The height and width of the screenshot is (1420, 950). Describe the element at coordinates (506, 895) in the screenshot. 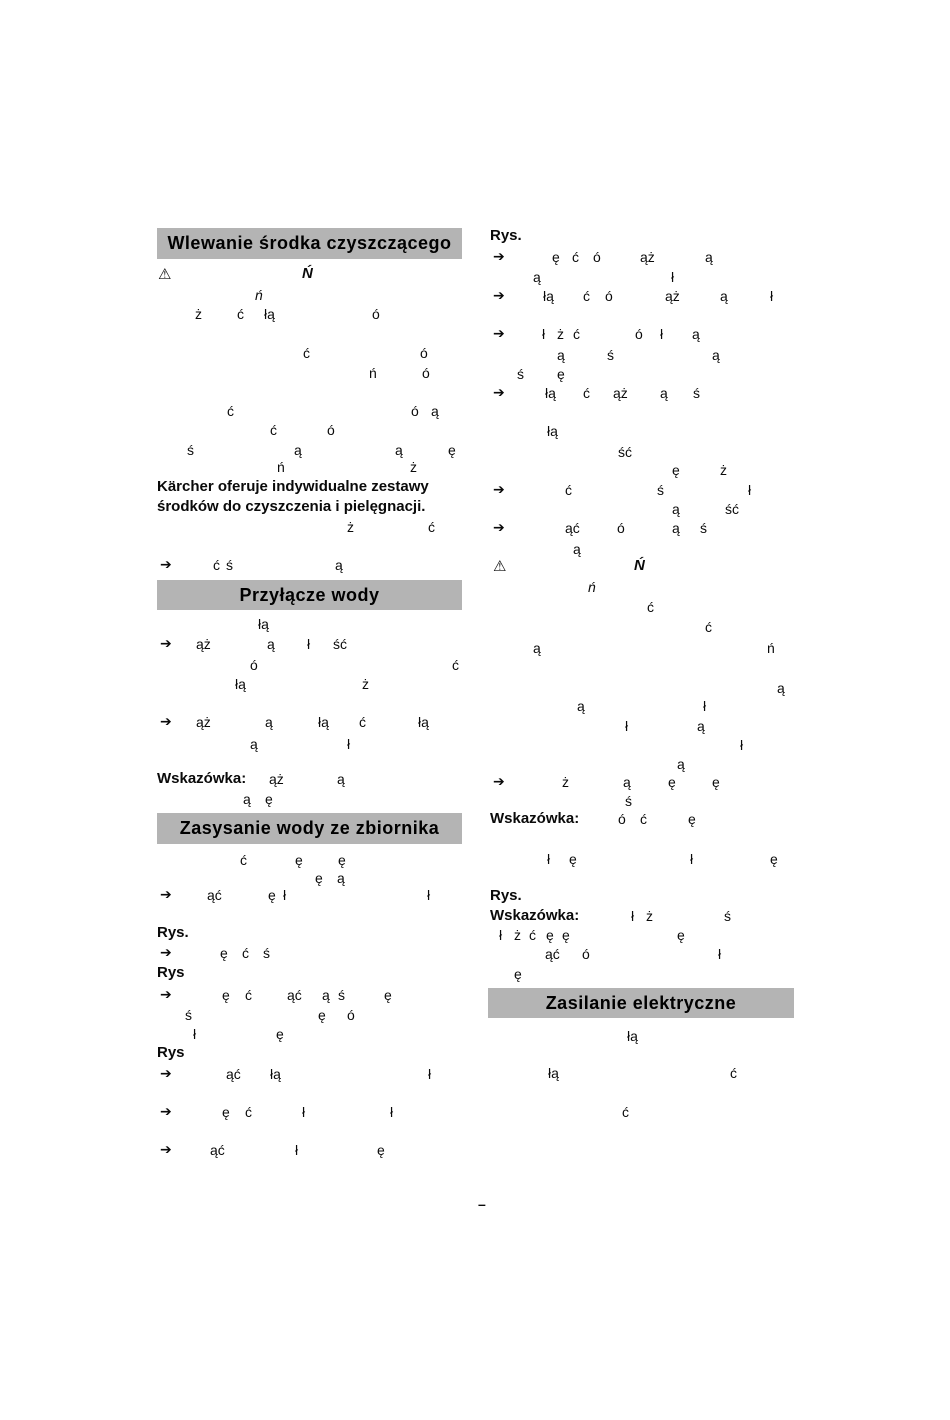

I see `text-fragment: Rys.` at that location.